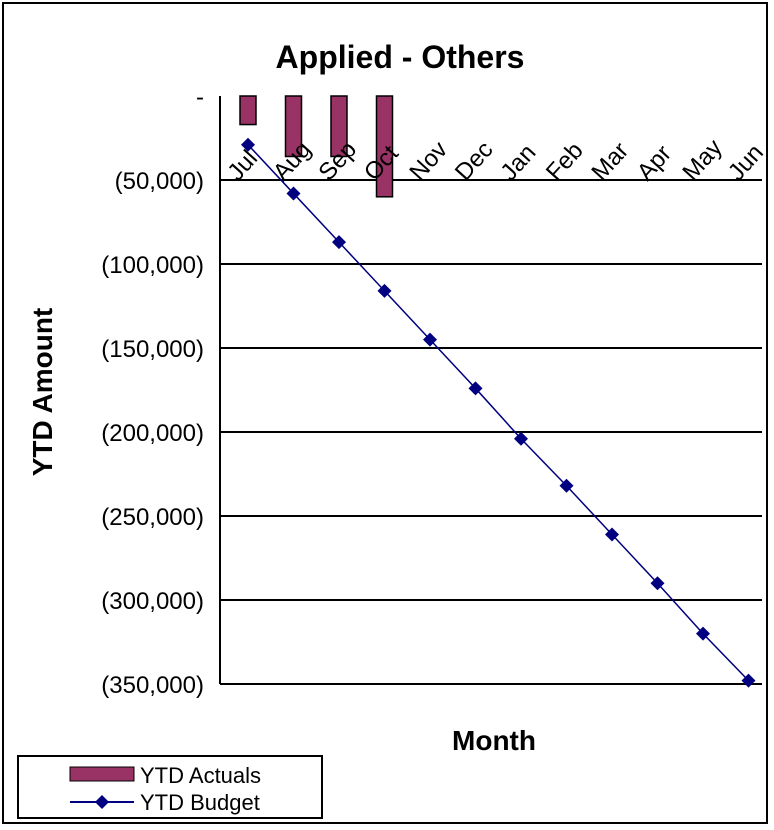 The width and height of the screenshot is (774, 830). I want to click on x-tick-label: Feb, so click(565, 161).